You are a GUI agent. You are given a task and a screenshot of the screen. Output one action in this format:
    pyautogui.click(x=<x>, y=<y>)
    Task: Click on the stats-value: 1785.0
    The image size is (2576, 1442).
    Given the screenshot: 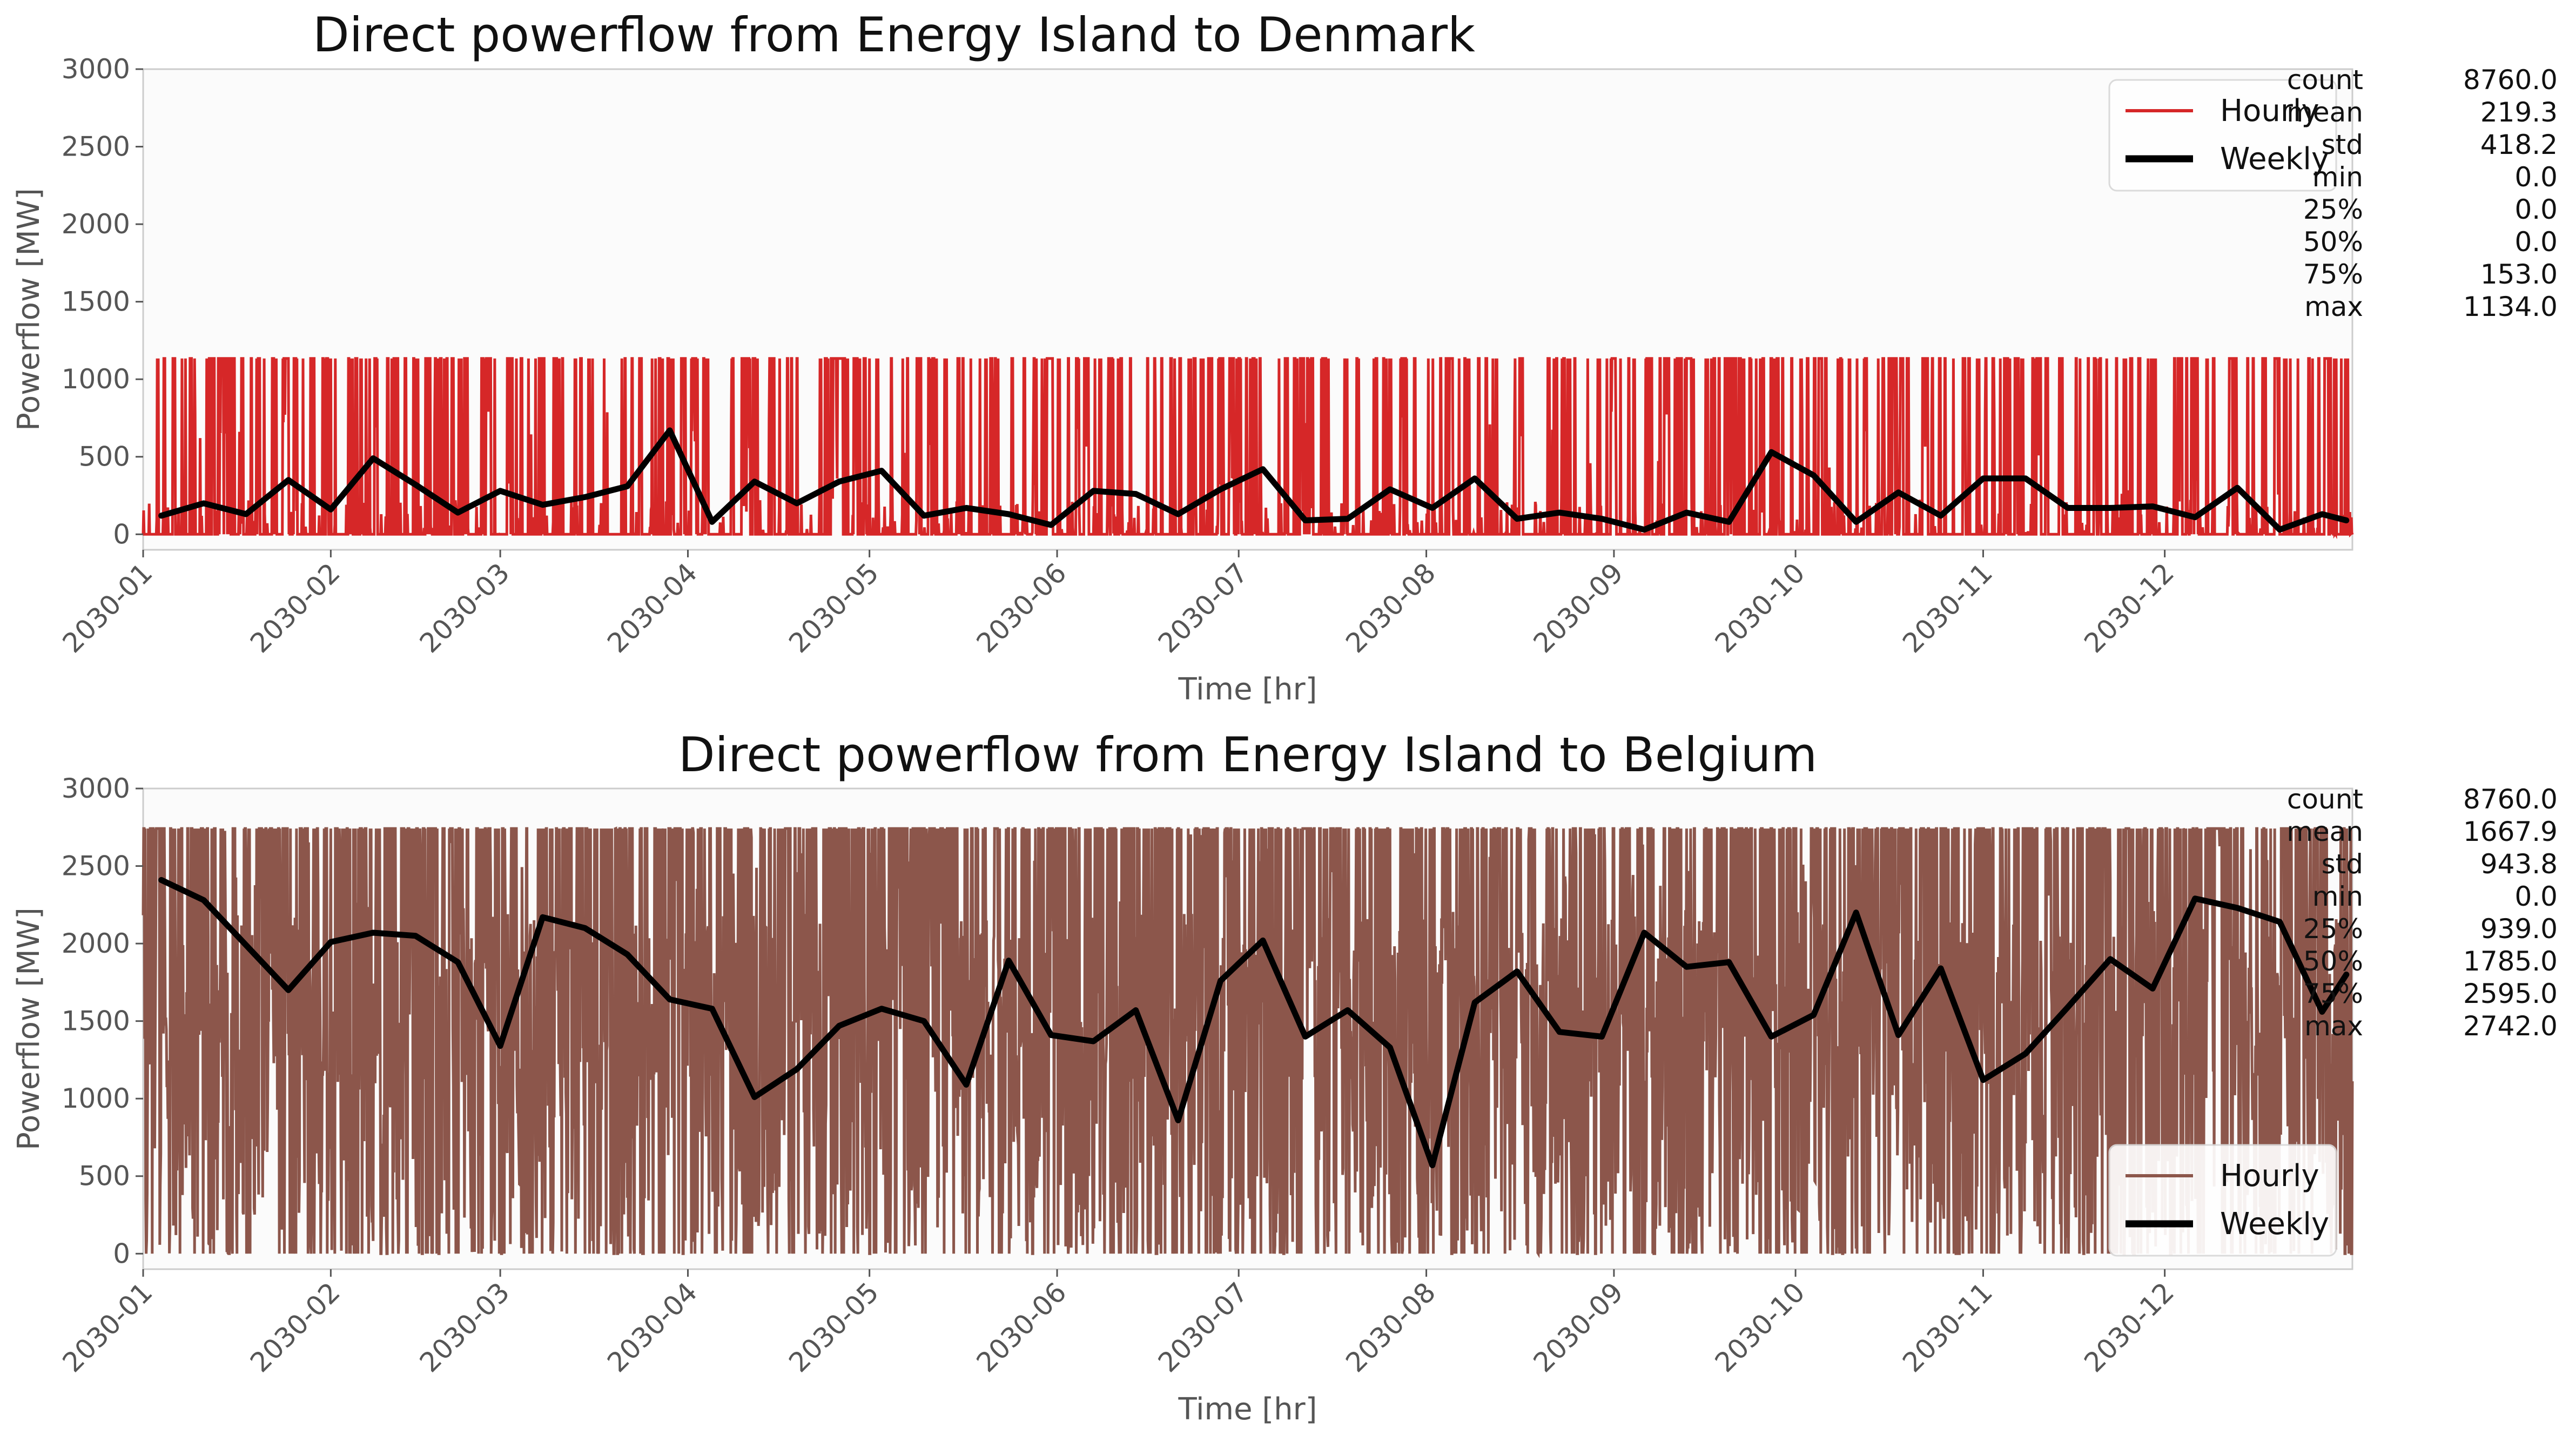 What is the action you would take?
    pyautogui.click(x=2510, y=962)
    